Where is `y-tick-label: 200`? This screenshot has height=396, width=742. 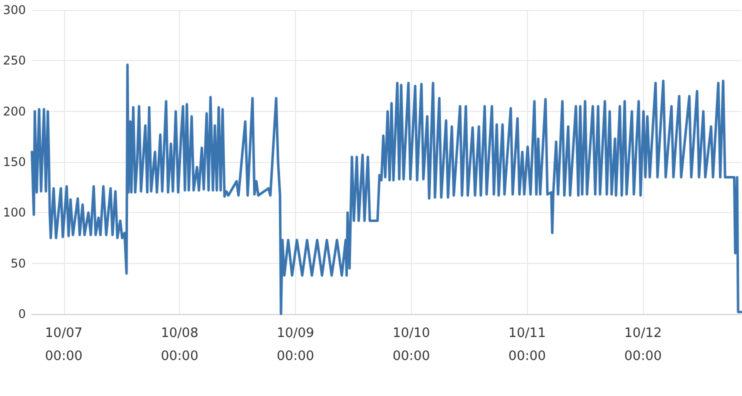 y-tick-label: 200 is located at coordinates (14, 111).